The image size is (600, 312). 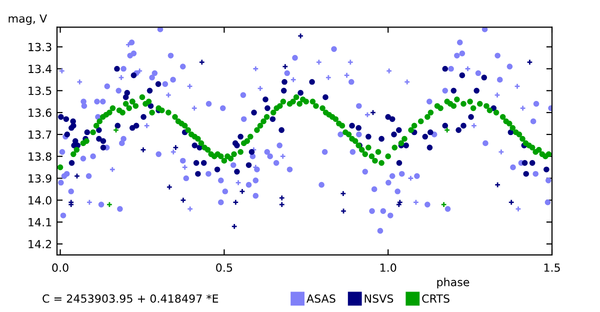 What do you see at coordinates (40, 91) in the screenshot?
I see `y-tick-label: 13.5` at bounding box center [40, 91].